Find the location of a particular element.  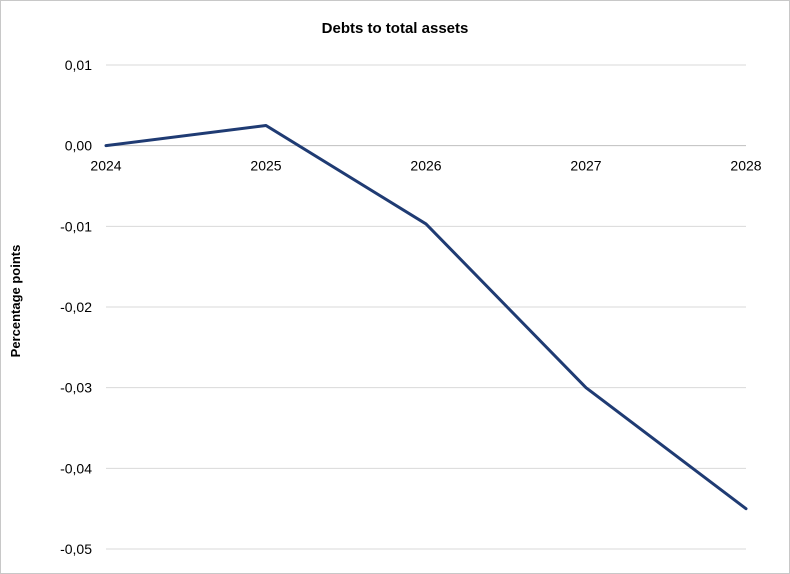

x-axis-ticks: 2024 2025 2026 2027 2028 is located at coordinates (425, 166).